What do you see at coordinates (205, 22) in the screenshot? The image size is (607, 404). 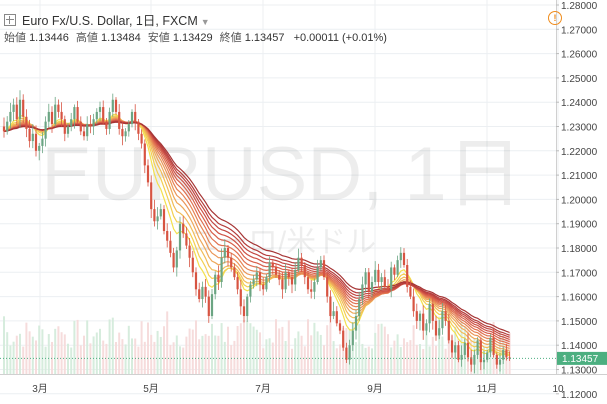 I see `chevron-down-icon: ▼` at bounding box center [205, 22].